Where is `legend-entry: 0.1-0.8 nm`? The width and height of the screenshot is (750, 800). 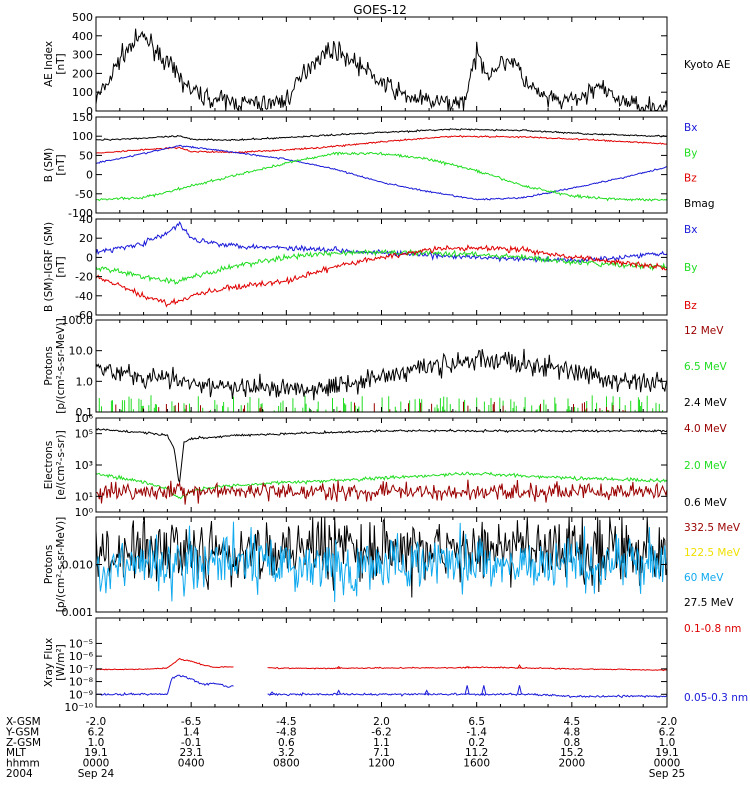 legend-entry: 0.1-0.8 nm is located at coordinates (712, 629).